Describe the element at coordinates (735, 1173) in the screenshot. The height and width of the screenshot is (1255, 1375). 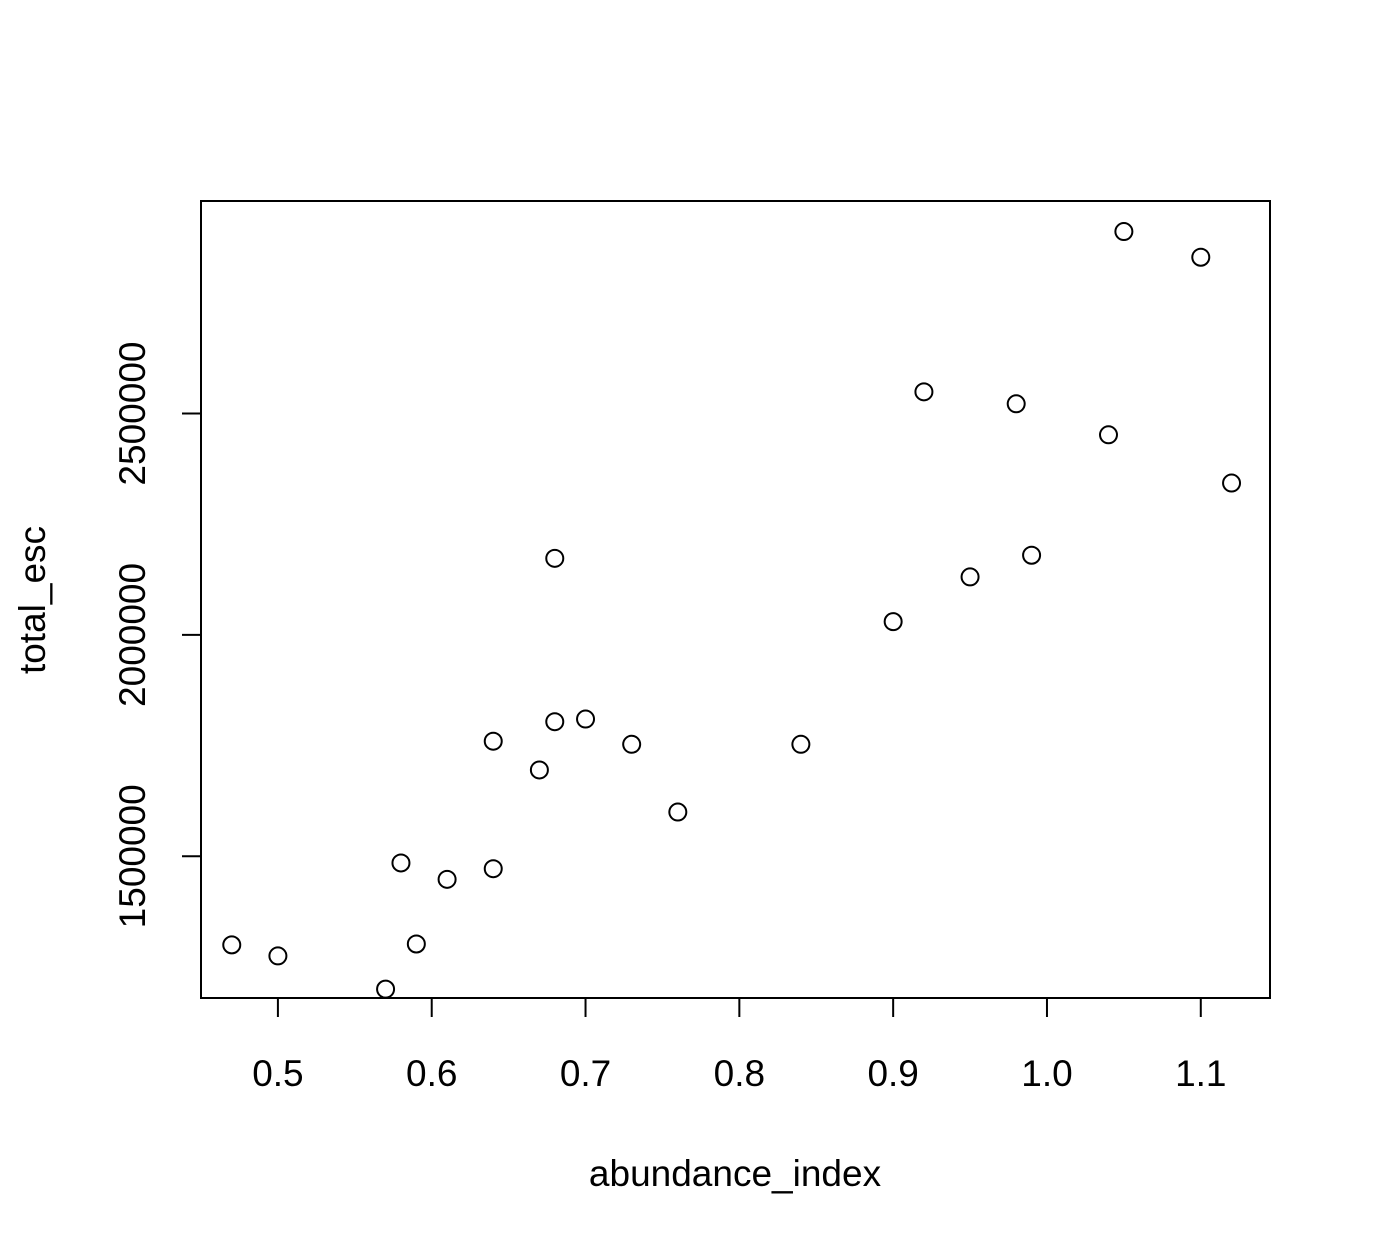
I see `x-axis-label: abundance_index` at that location.